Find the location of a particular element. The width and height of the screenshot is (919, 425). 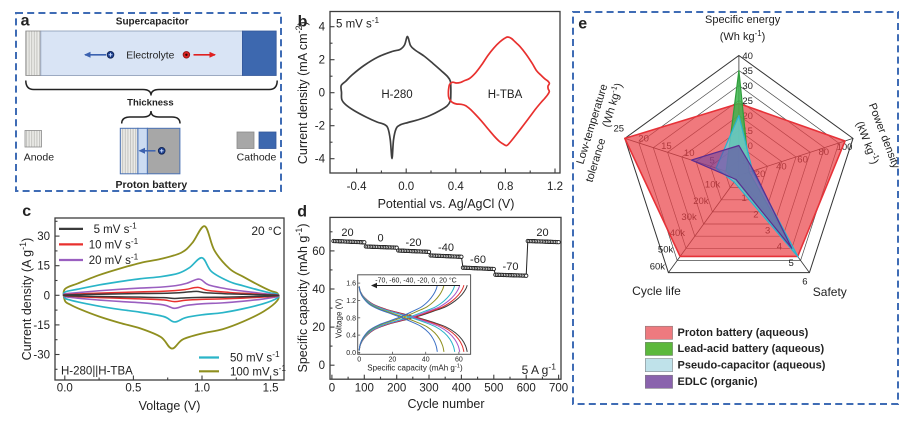

svg-text: -70 is located at coordinates (511, 267).